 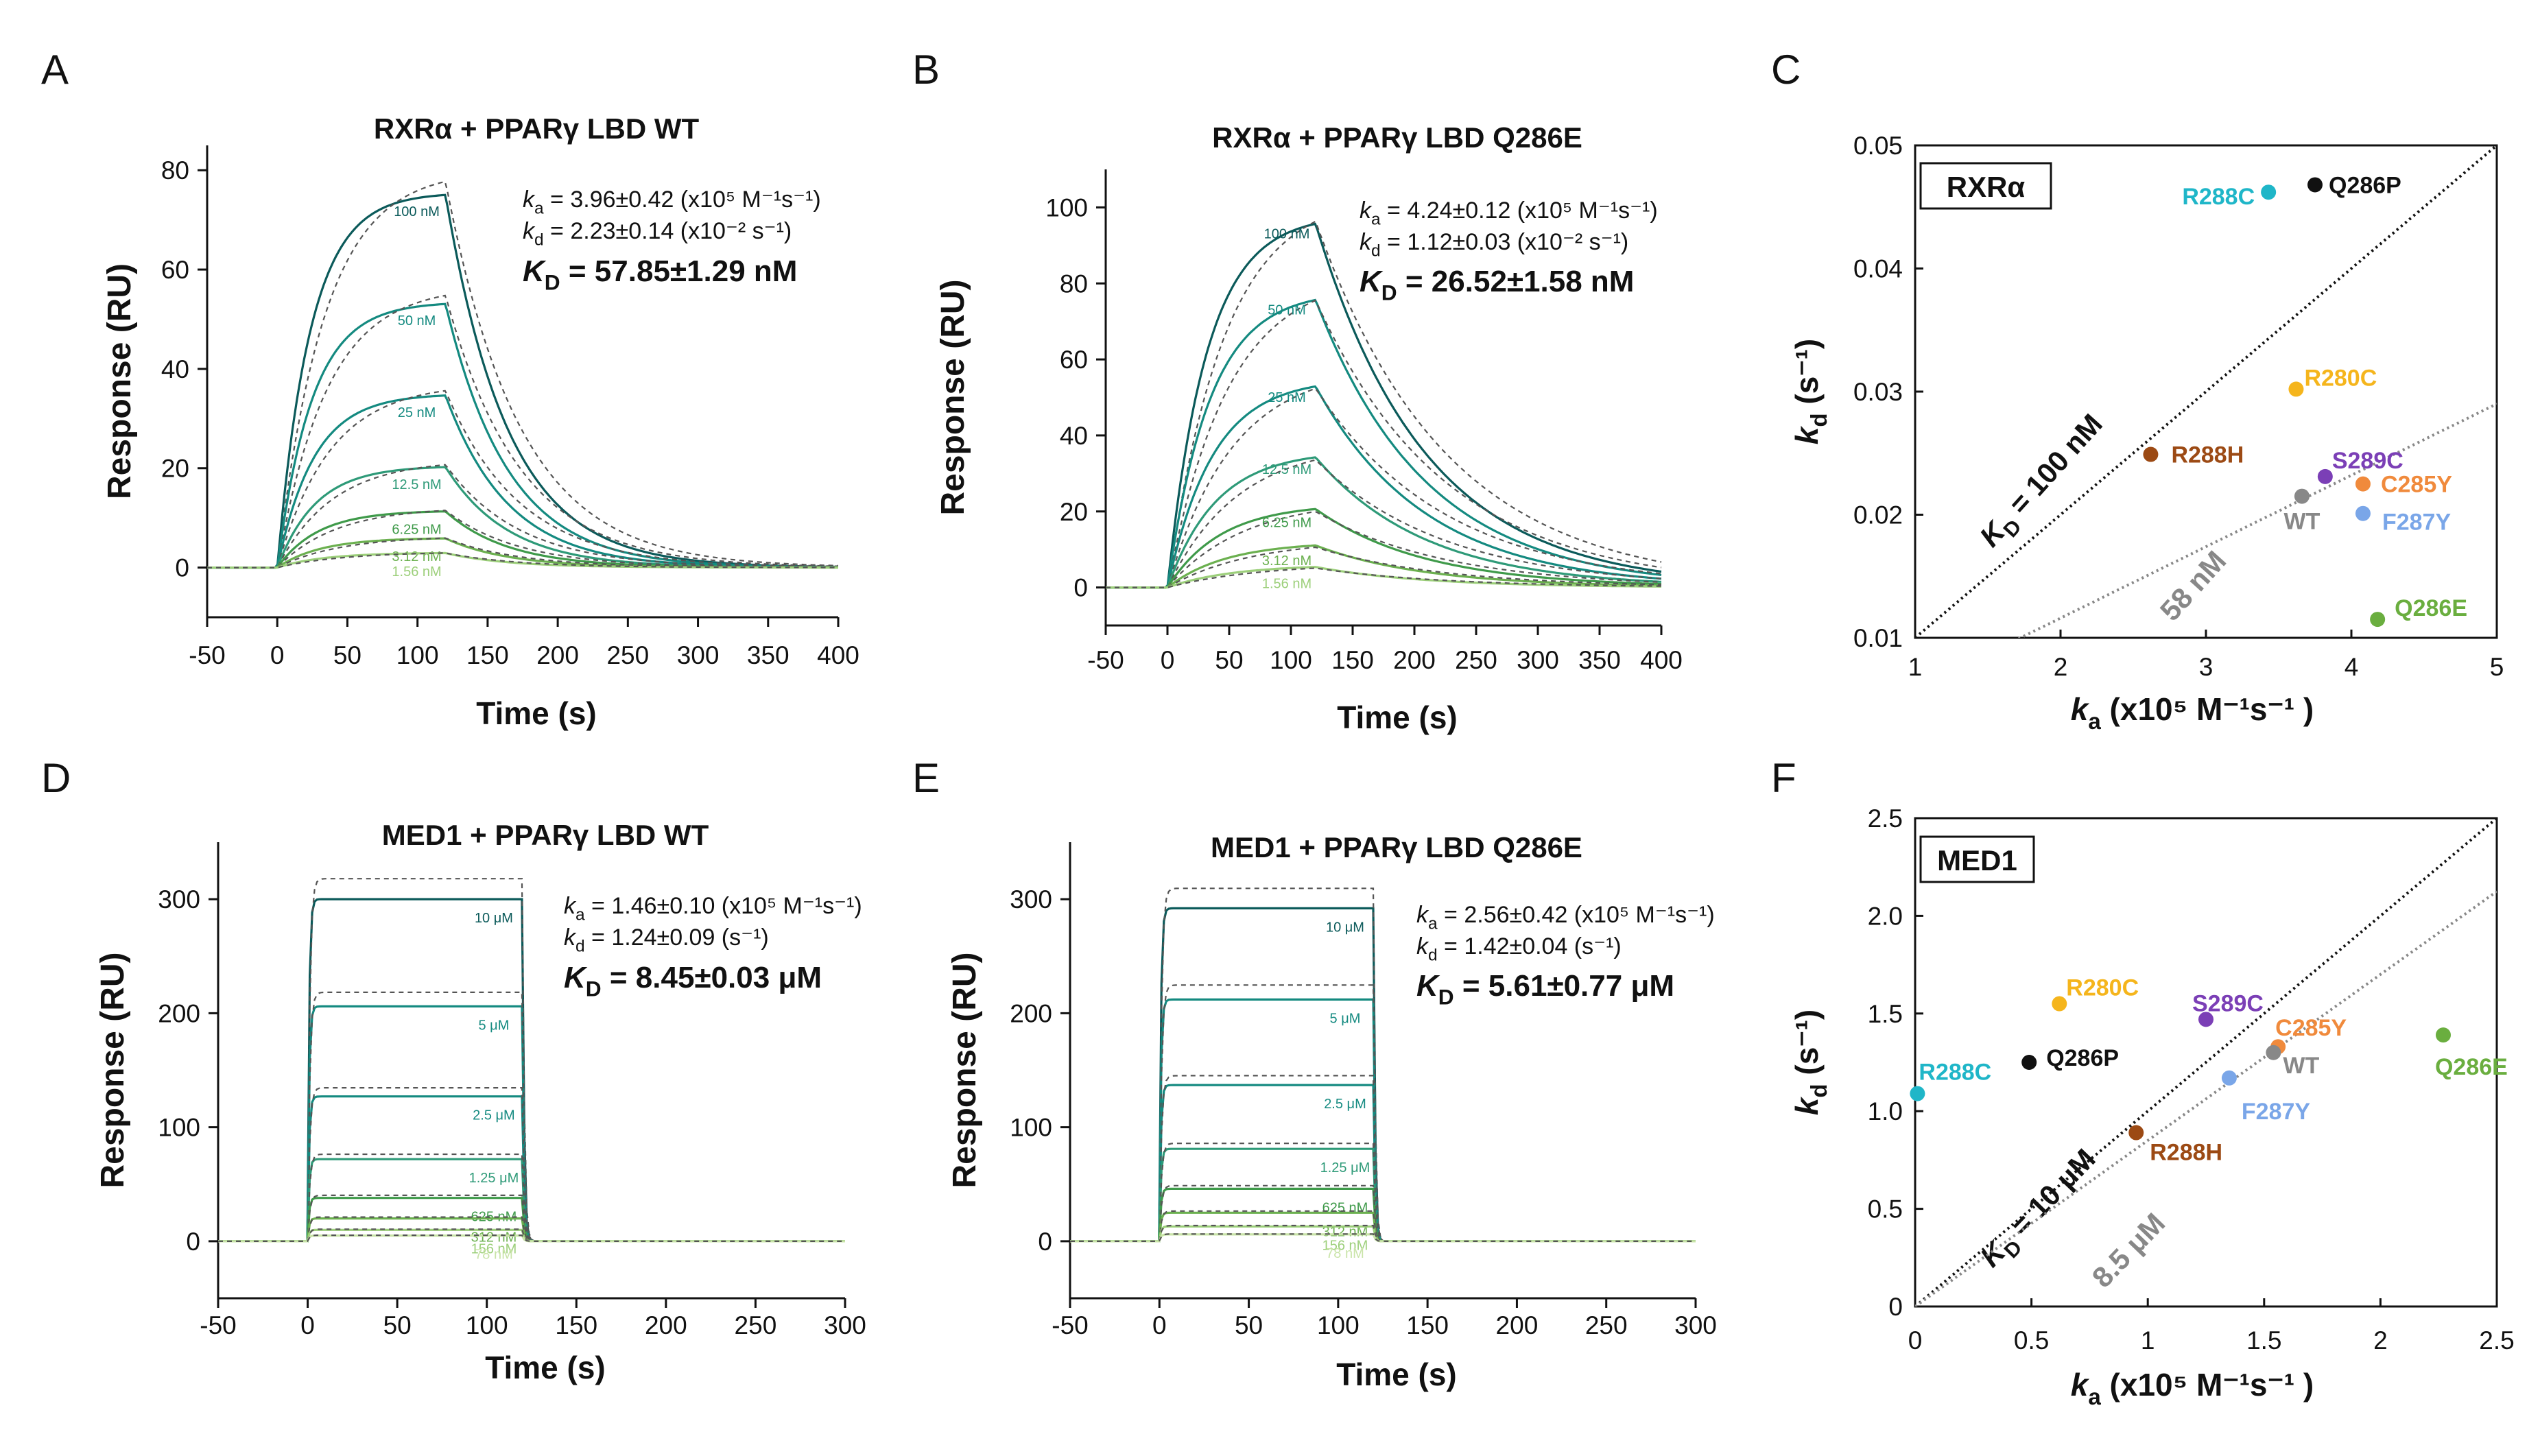 I want to click on x-tick-label: 150, so click(x=487, y=655).